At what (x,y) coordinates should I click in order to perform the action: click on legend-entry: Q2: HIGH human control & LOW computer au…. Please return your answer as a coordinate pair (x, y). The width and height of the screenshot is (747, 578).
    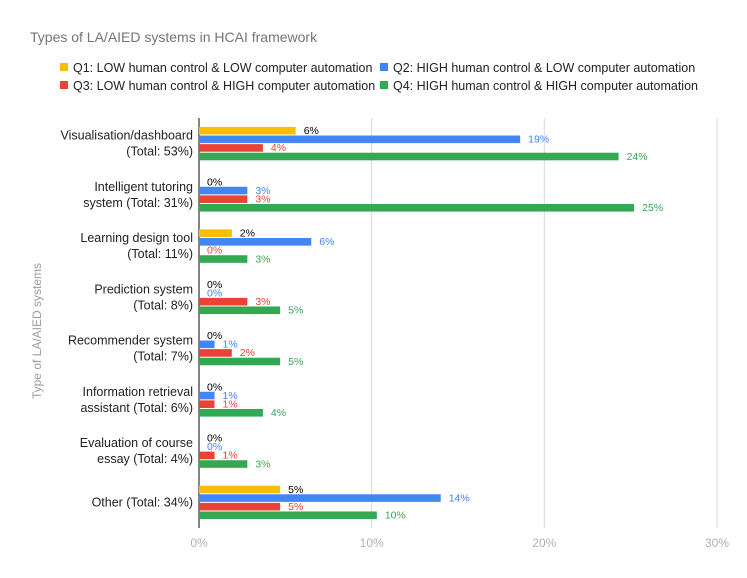
    Looking at the image, I should click on (544, 68).